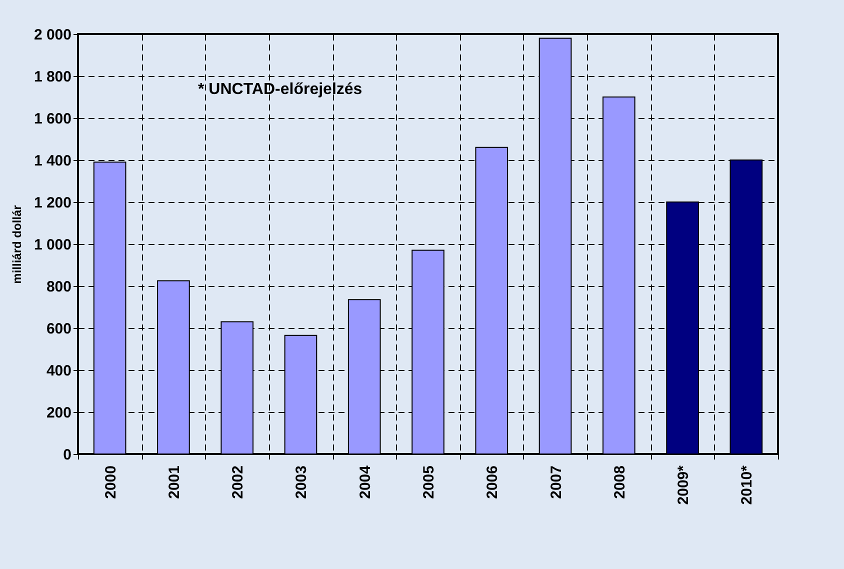 The image size is (844, 569). What do you see at coordinates (67, 455) in the screenshot?
I see `y-tick-label: 0` at bounding box center [67, 455].